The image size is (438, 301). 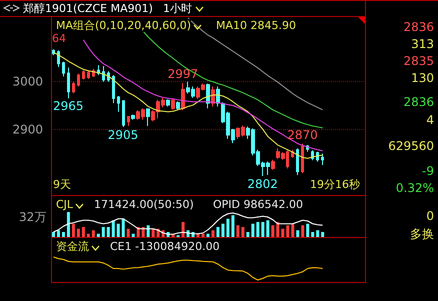 What do you see at coordinates (256, 25) in the screenshot?
I see `annotation: MA10 2845.90` at bounding box center [256, 25].